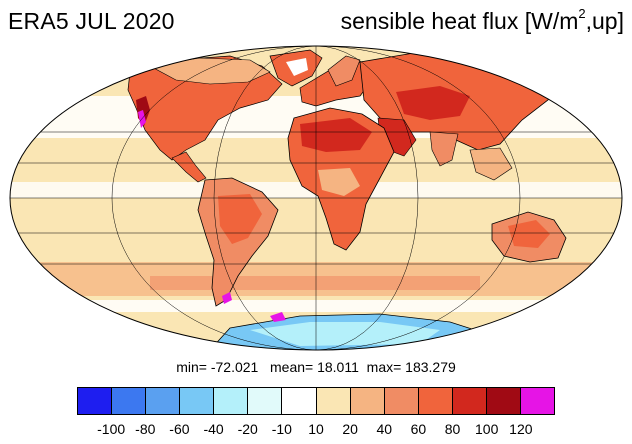 This screenshot has width=632, height=444. What do you see at coordinates (292, 367) in the screenshot?
I see `mean-label: mean=` at bounding box center [292, 367].